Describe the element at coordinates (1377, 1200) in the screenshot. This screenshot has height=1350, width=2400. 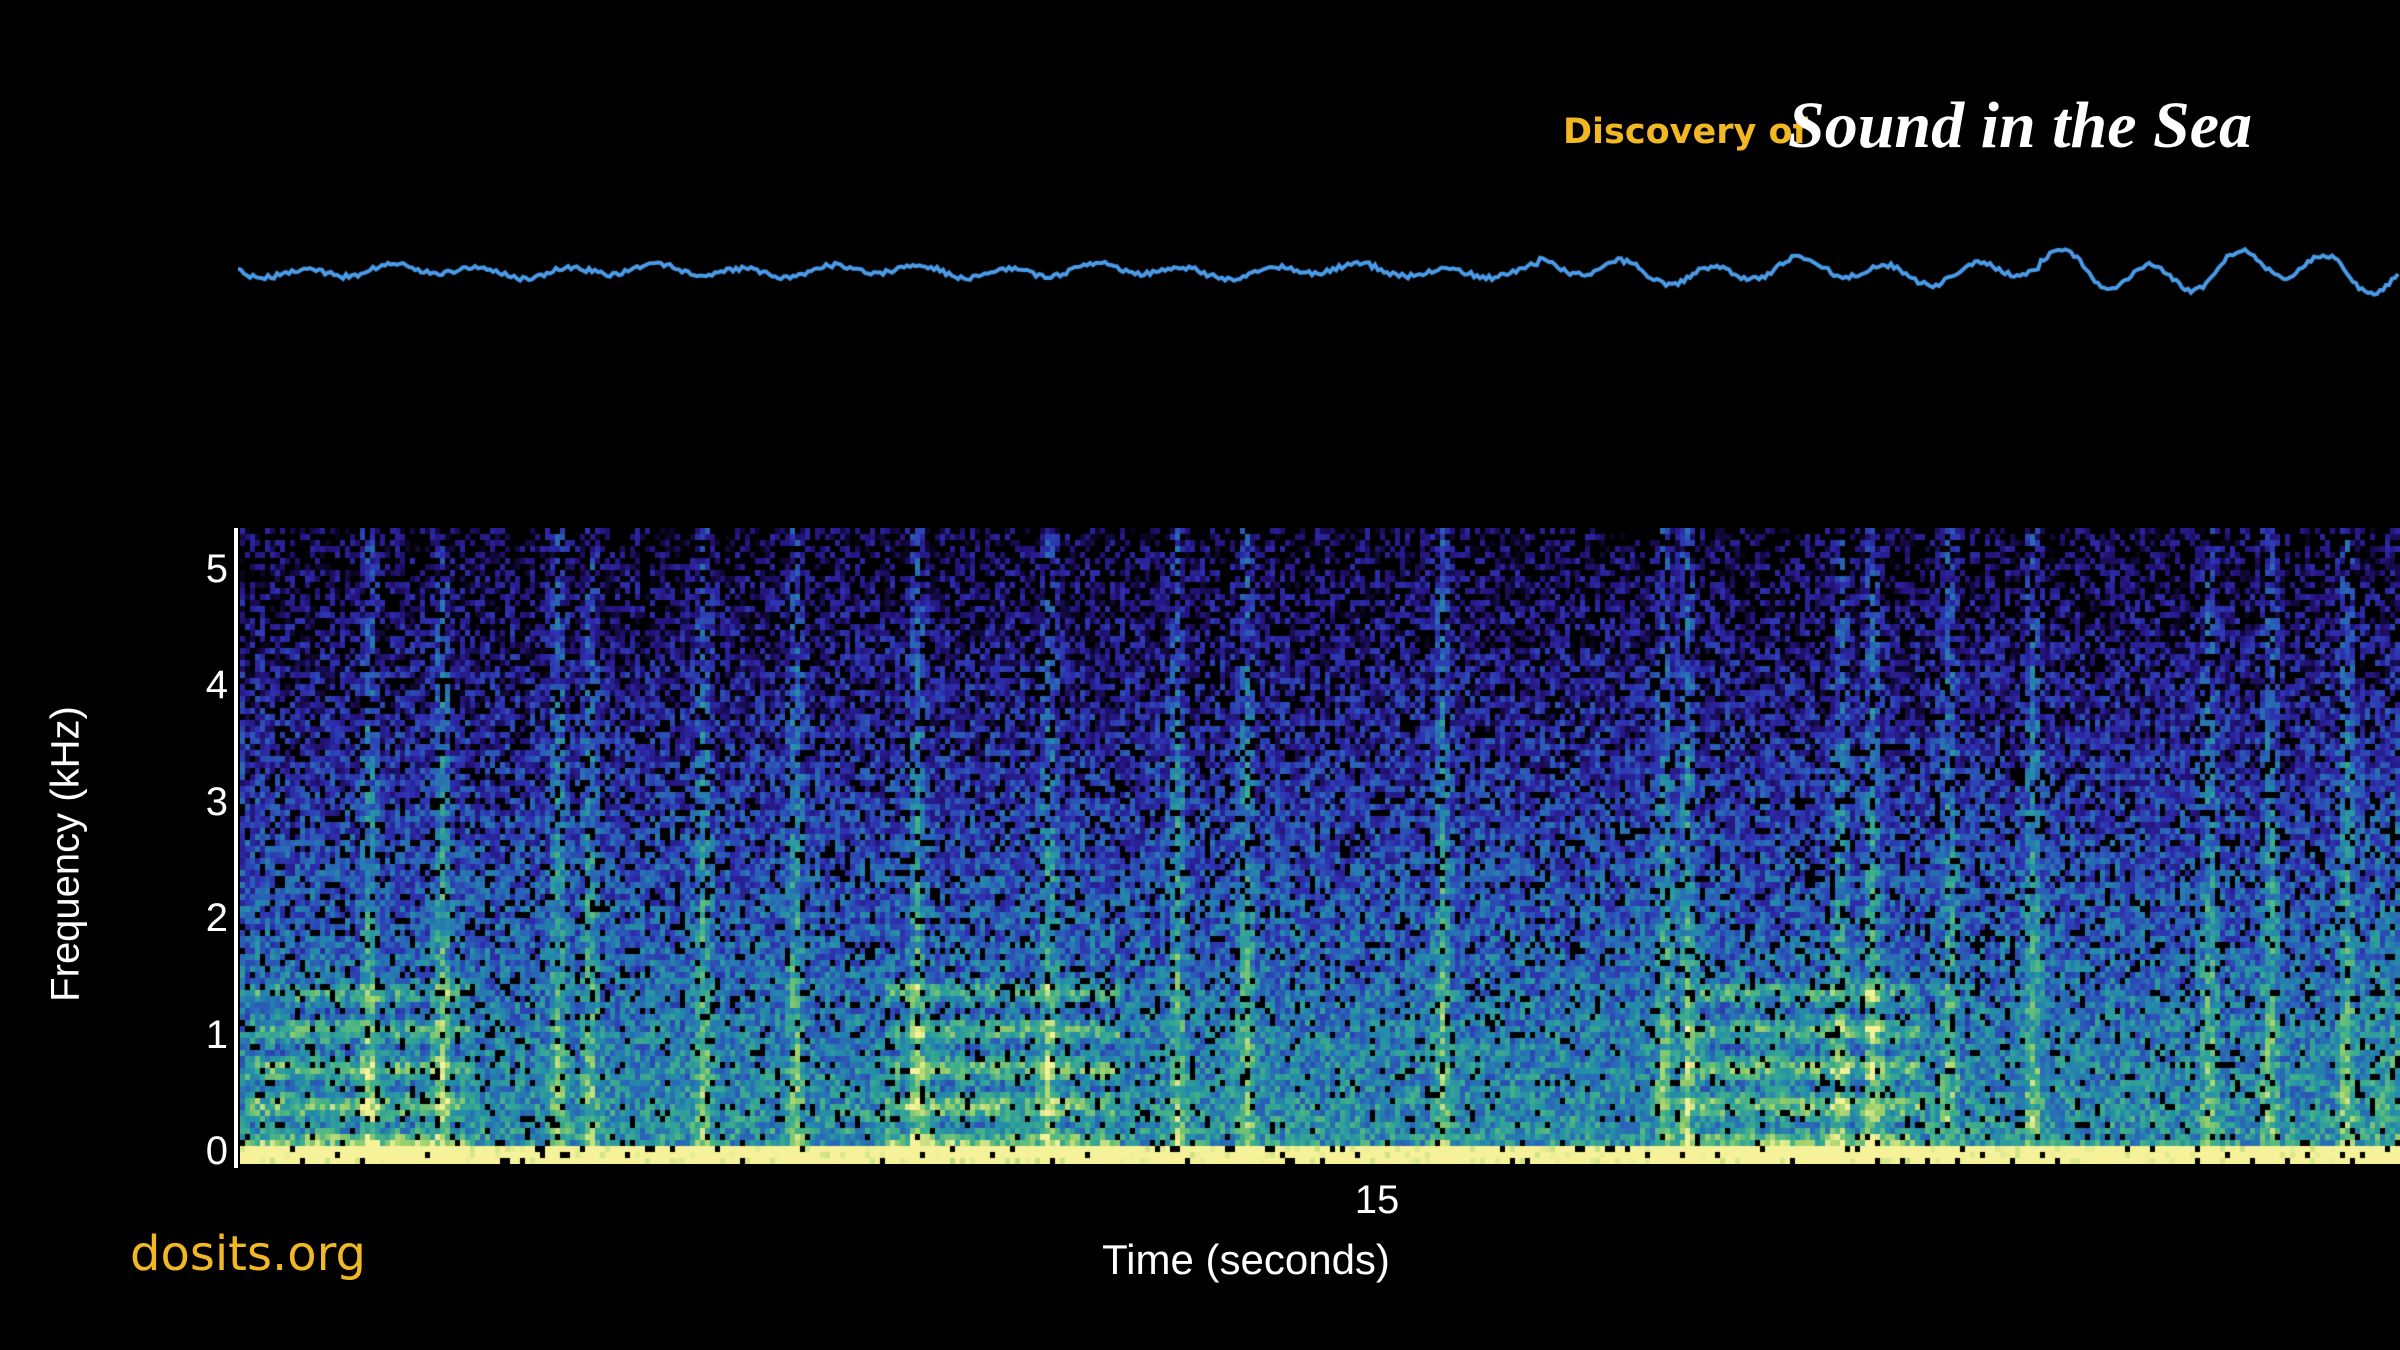
I see `x-tick-15: 15` at that location.